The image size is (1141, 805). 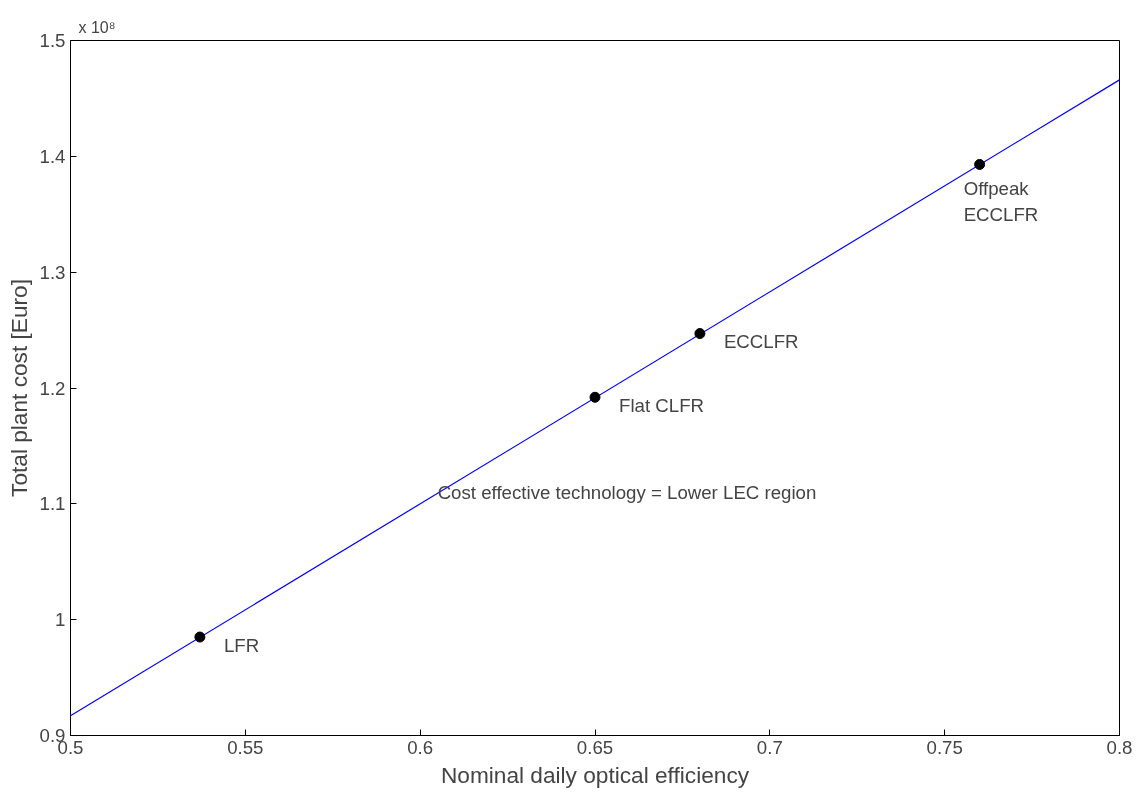 What do you see at coordinates (18, 388) in the screenshot?
I see `y-axis-title: Total plant cost [Euro]` at bounding box center [18, 388].